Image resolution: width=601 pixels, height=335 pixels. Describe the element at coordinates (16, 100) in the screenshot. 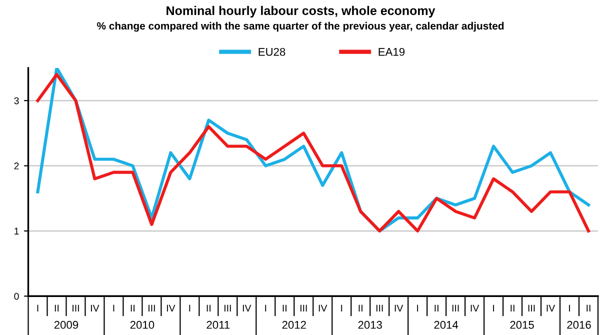

I see `y-tick-label: 3` at that location.